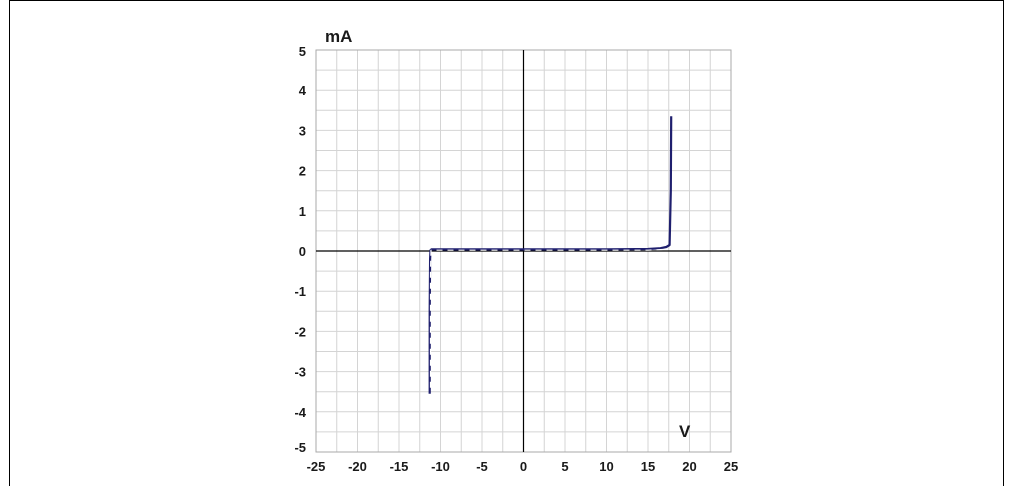 The height and width of the screenshot is (487, 1015). I want to click on y-tick-label: 0, so click(302, 251).